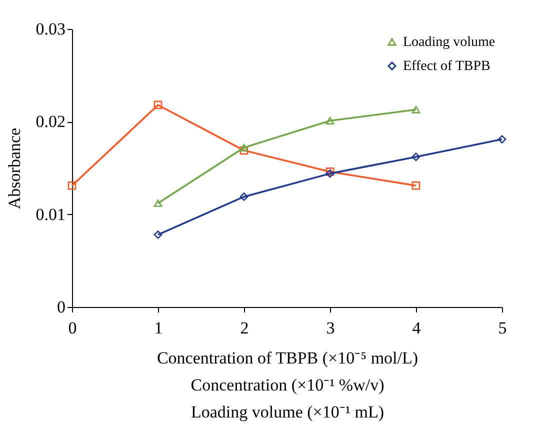 This screenshot has height=444, width=557. I want to click on legend-label: Loading volume, so click(449, 42).